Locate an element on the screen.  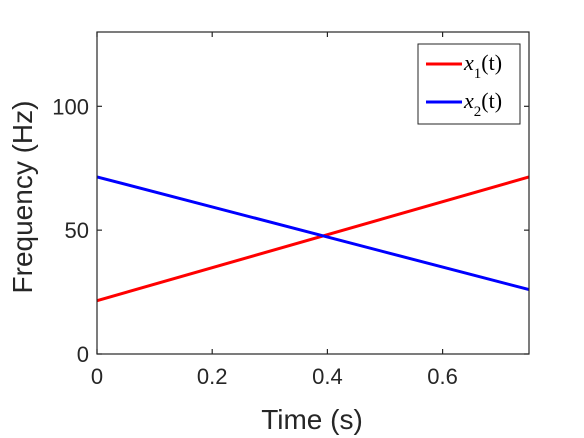
x-axis-label: Time (s) is located at coordinates (312, 419).